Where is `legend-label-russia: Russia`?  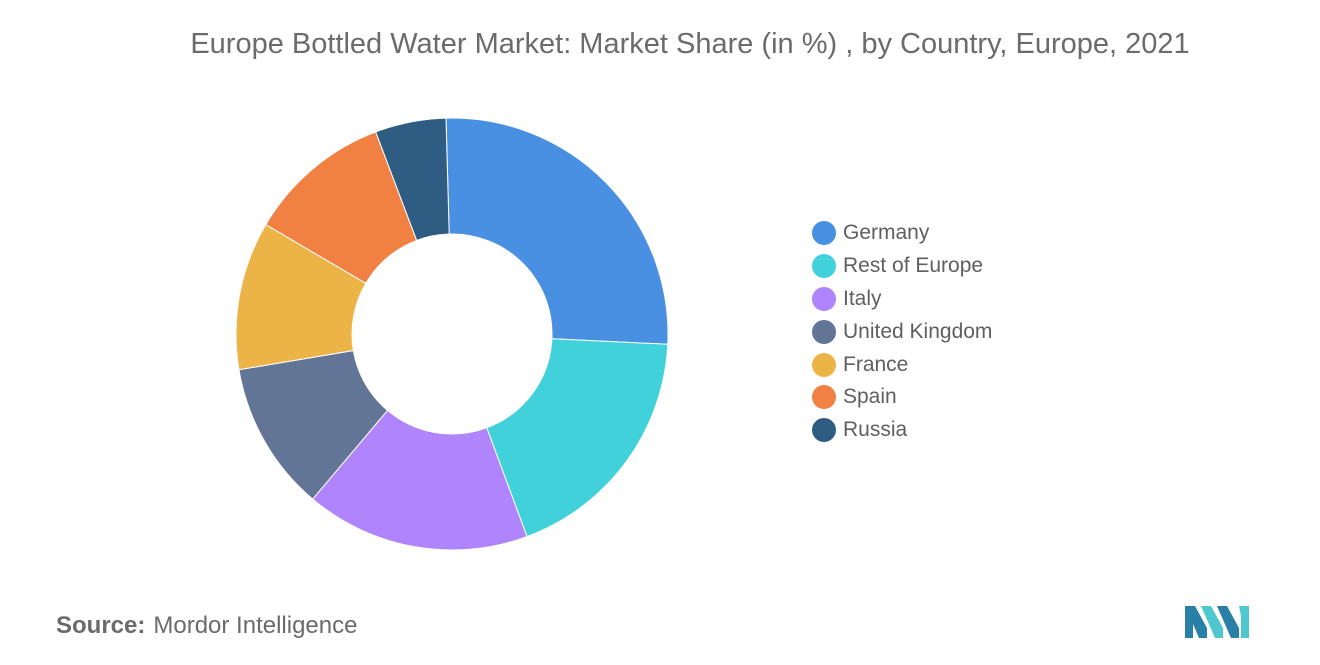 legend-label-russia: Russia is located at coordinates (875, 430).